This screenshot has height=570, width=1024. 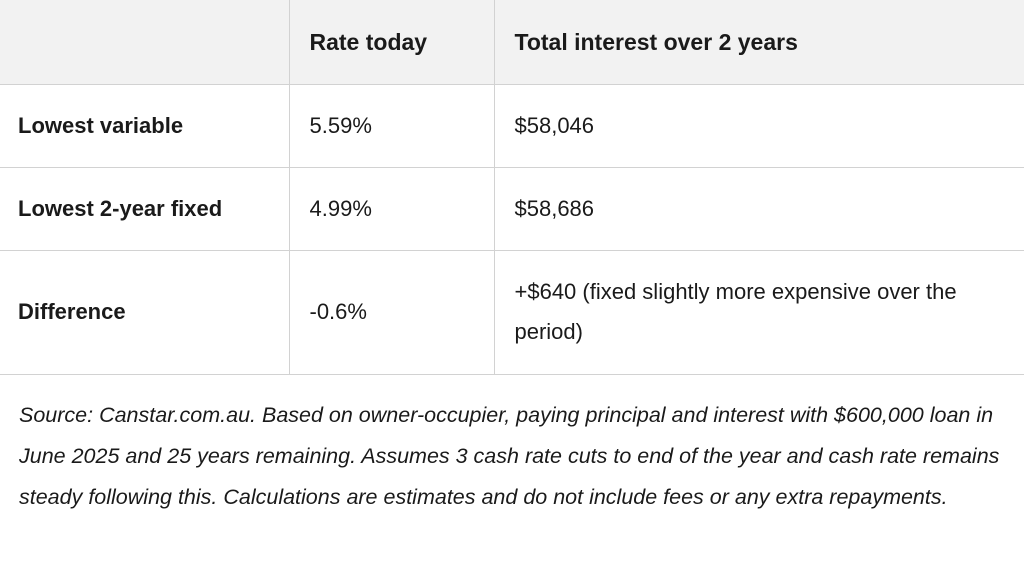 What do you see at coordinates (391, 312) in the screenshot?
I see `rate-difference: -0.6%` at bounding box center [391, 312].